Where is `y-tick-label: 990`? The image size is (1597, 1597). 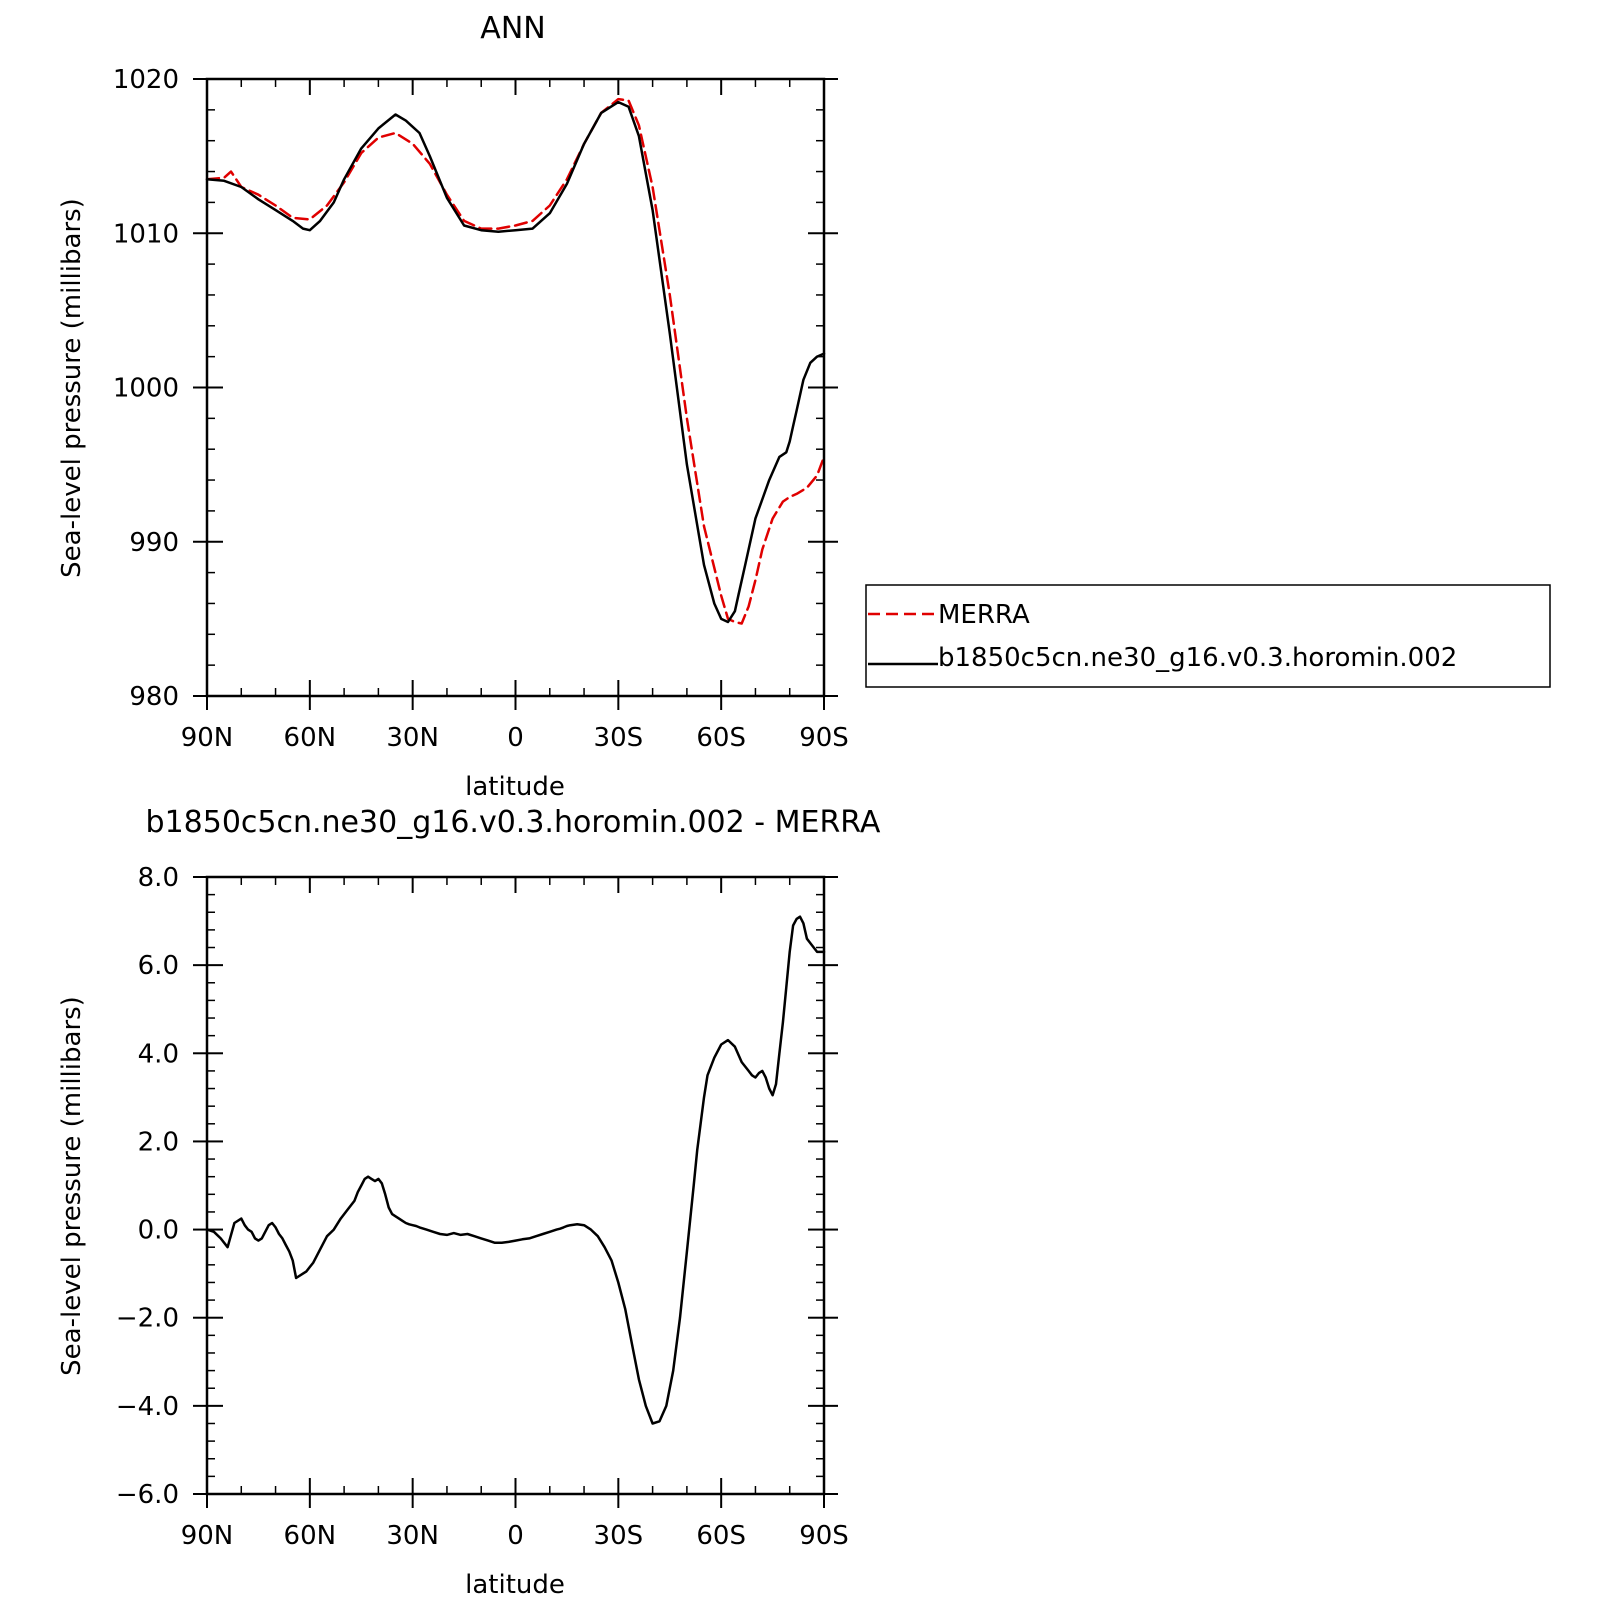
y-tick-label: 990 is located at coordinates (154, 543).